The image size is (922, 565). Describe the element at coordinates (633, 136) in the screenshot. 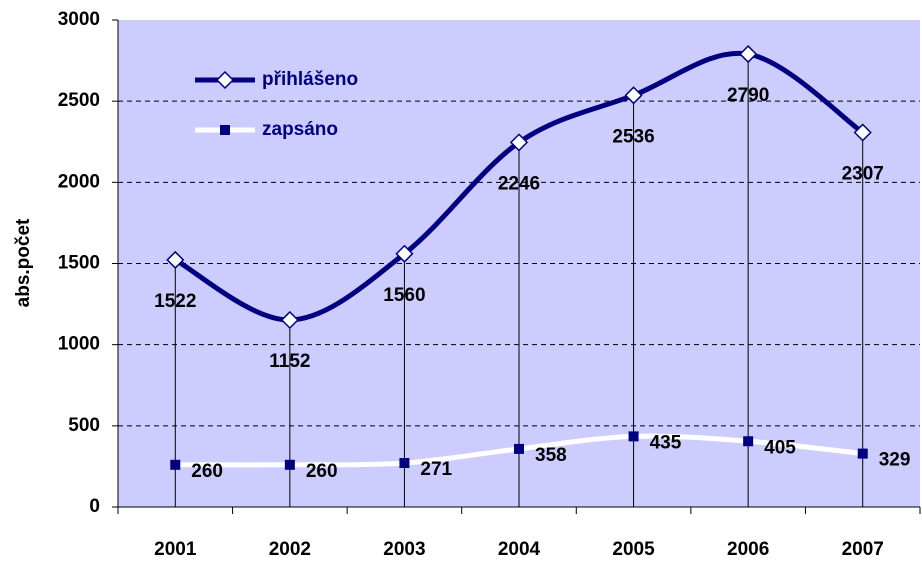

I see `data-label: 2536` at that location.